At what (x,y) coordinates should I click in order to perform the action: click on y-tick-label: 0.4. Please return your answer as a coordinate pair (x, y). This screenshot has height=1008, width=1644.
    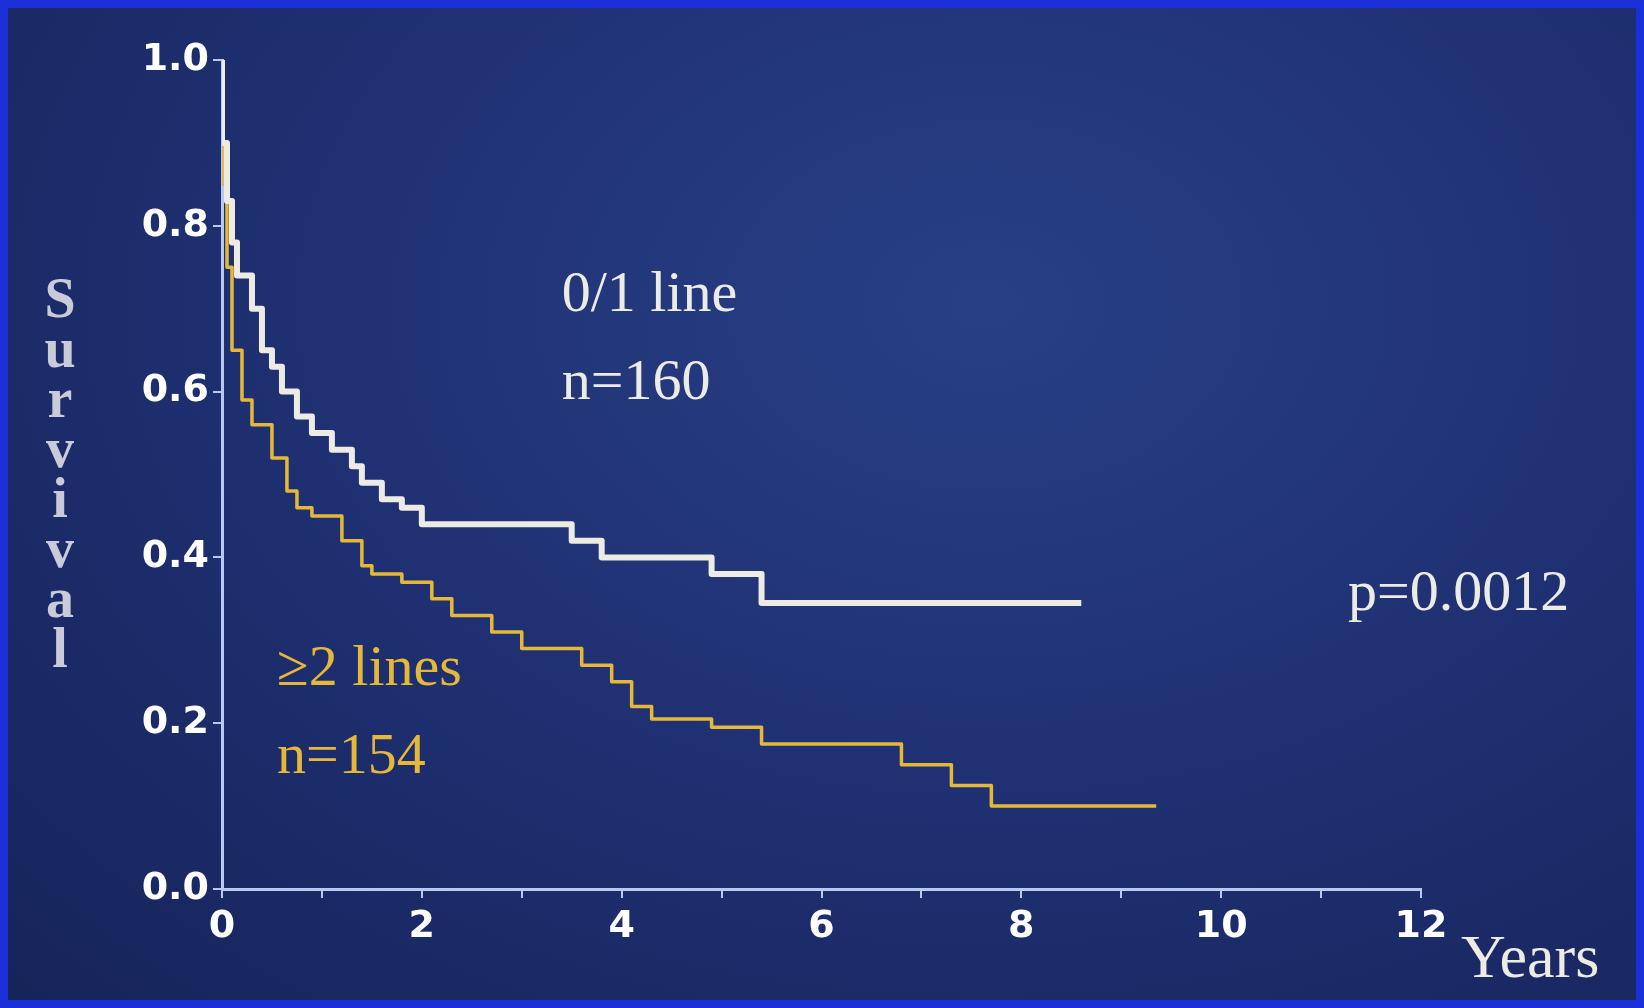
    Looking at the image, I should click on (175, 554).